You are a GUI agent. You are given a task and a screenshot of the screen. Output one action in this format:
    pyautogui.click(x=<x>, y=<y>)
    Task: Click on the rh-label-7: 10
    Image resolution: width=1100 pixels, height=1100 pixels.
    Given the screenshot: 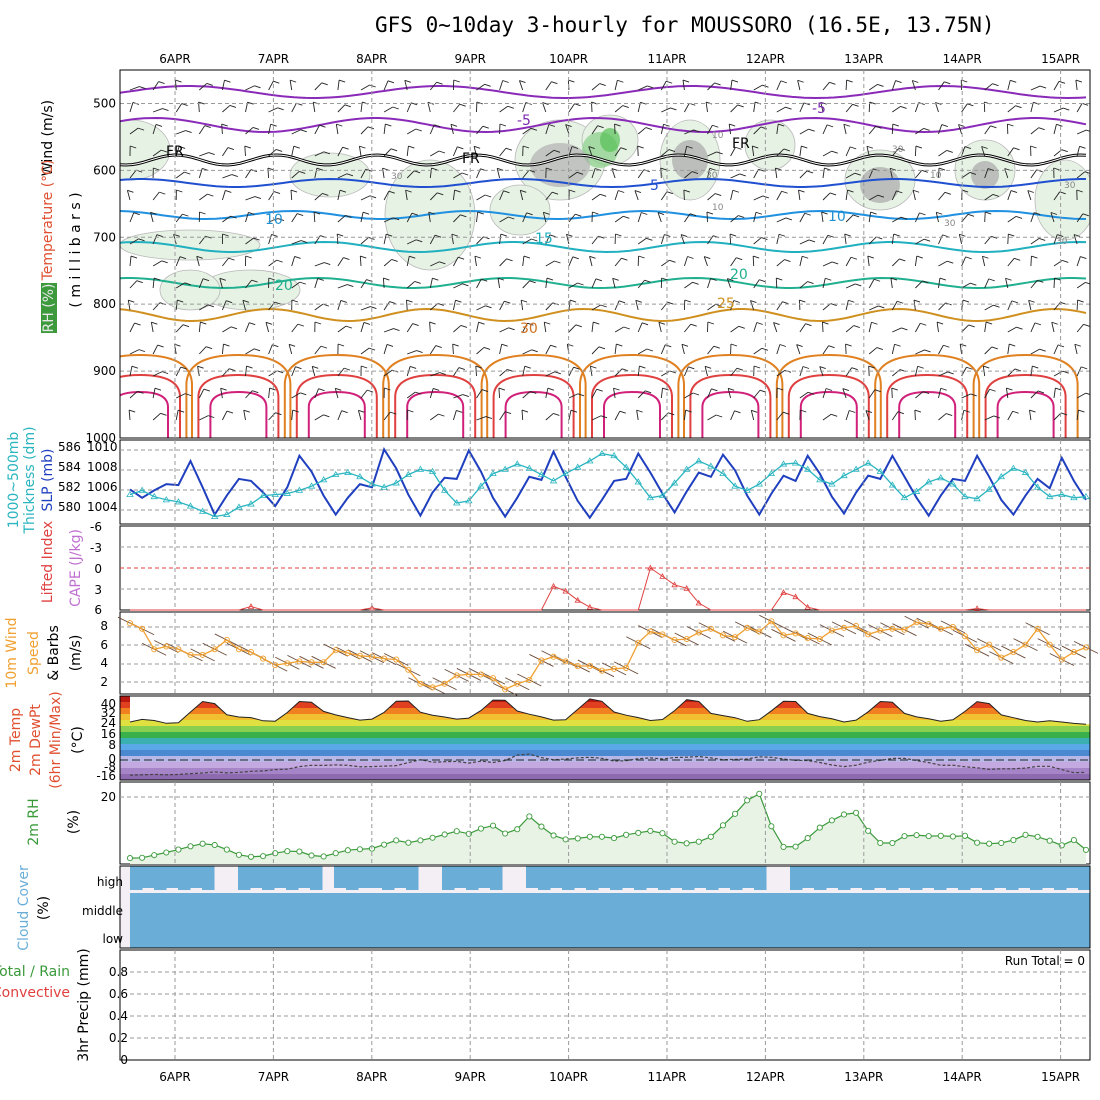 What is the action you would take?
    pyautogui.click(x=718, y=208)
    